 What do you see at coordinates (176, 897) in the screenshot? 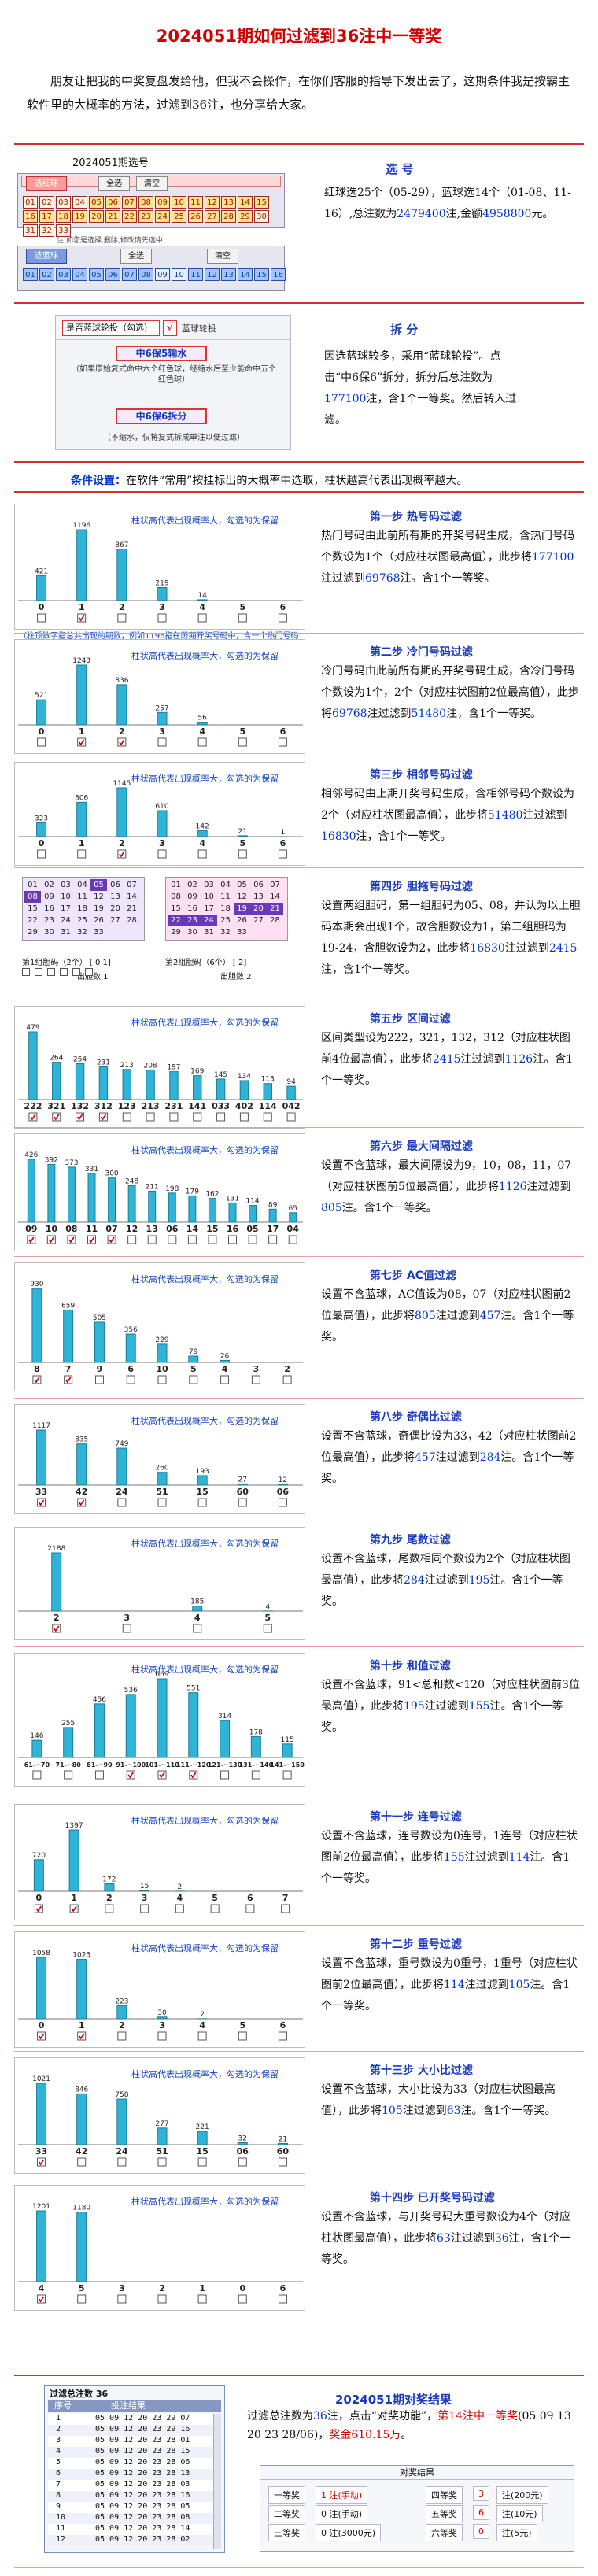
I see `dan-number-cell: 08` at bounding box center [176, 897].